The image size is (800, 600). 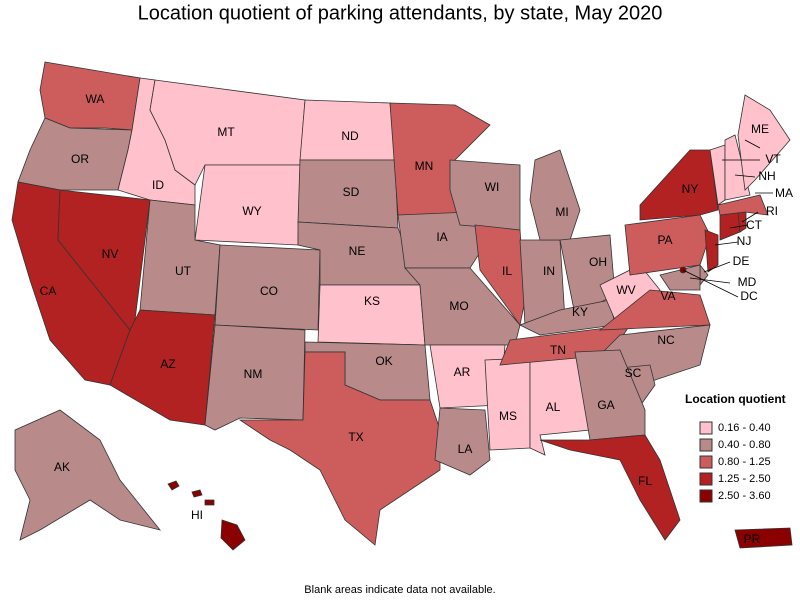 What do you see at coordinates (110, 254) in the screenshot?
I see `state-label: NV` at bounding box center [110, 254].